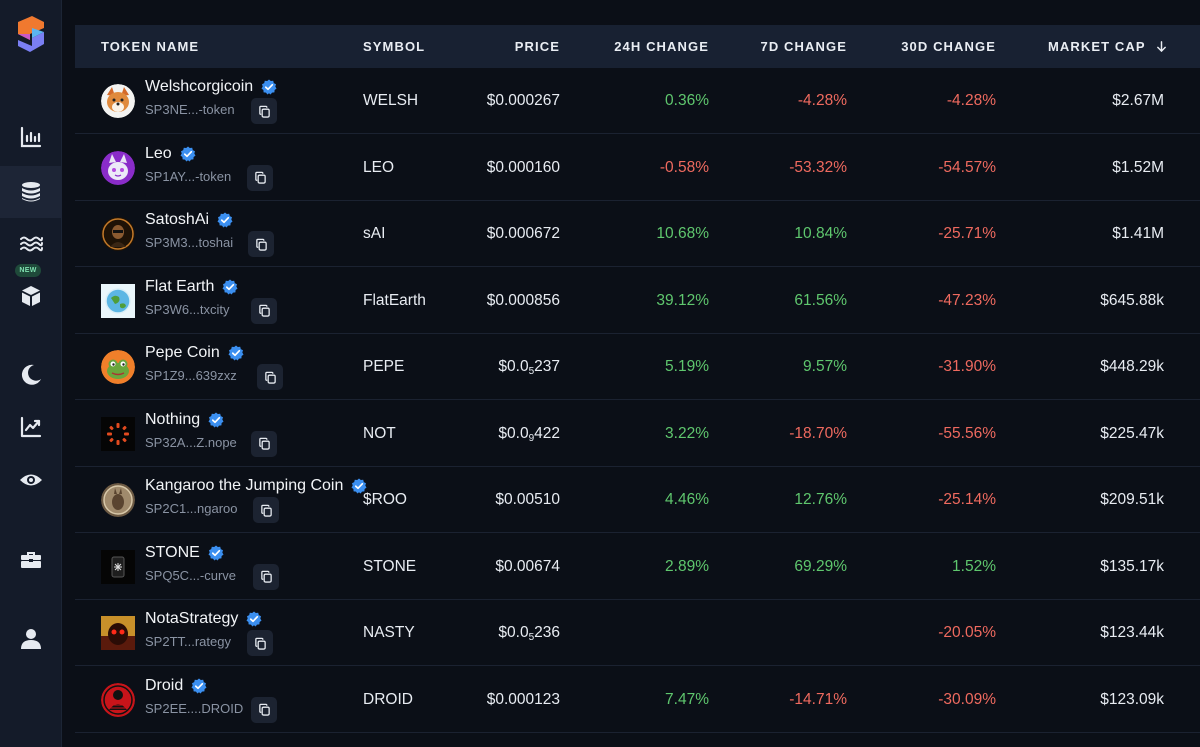 This screenshot has width=1200, height=747. I want to click on price-value: $0.000856, so click(523, 300).